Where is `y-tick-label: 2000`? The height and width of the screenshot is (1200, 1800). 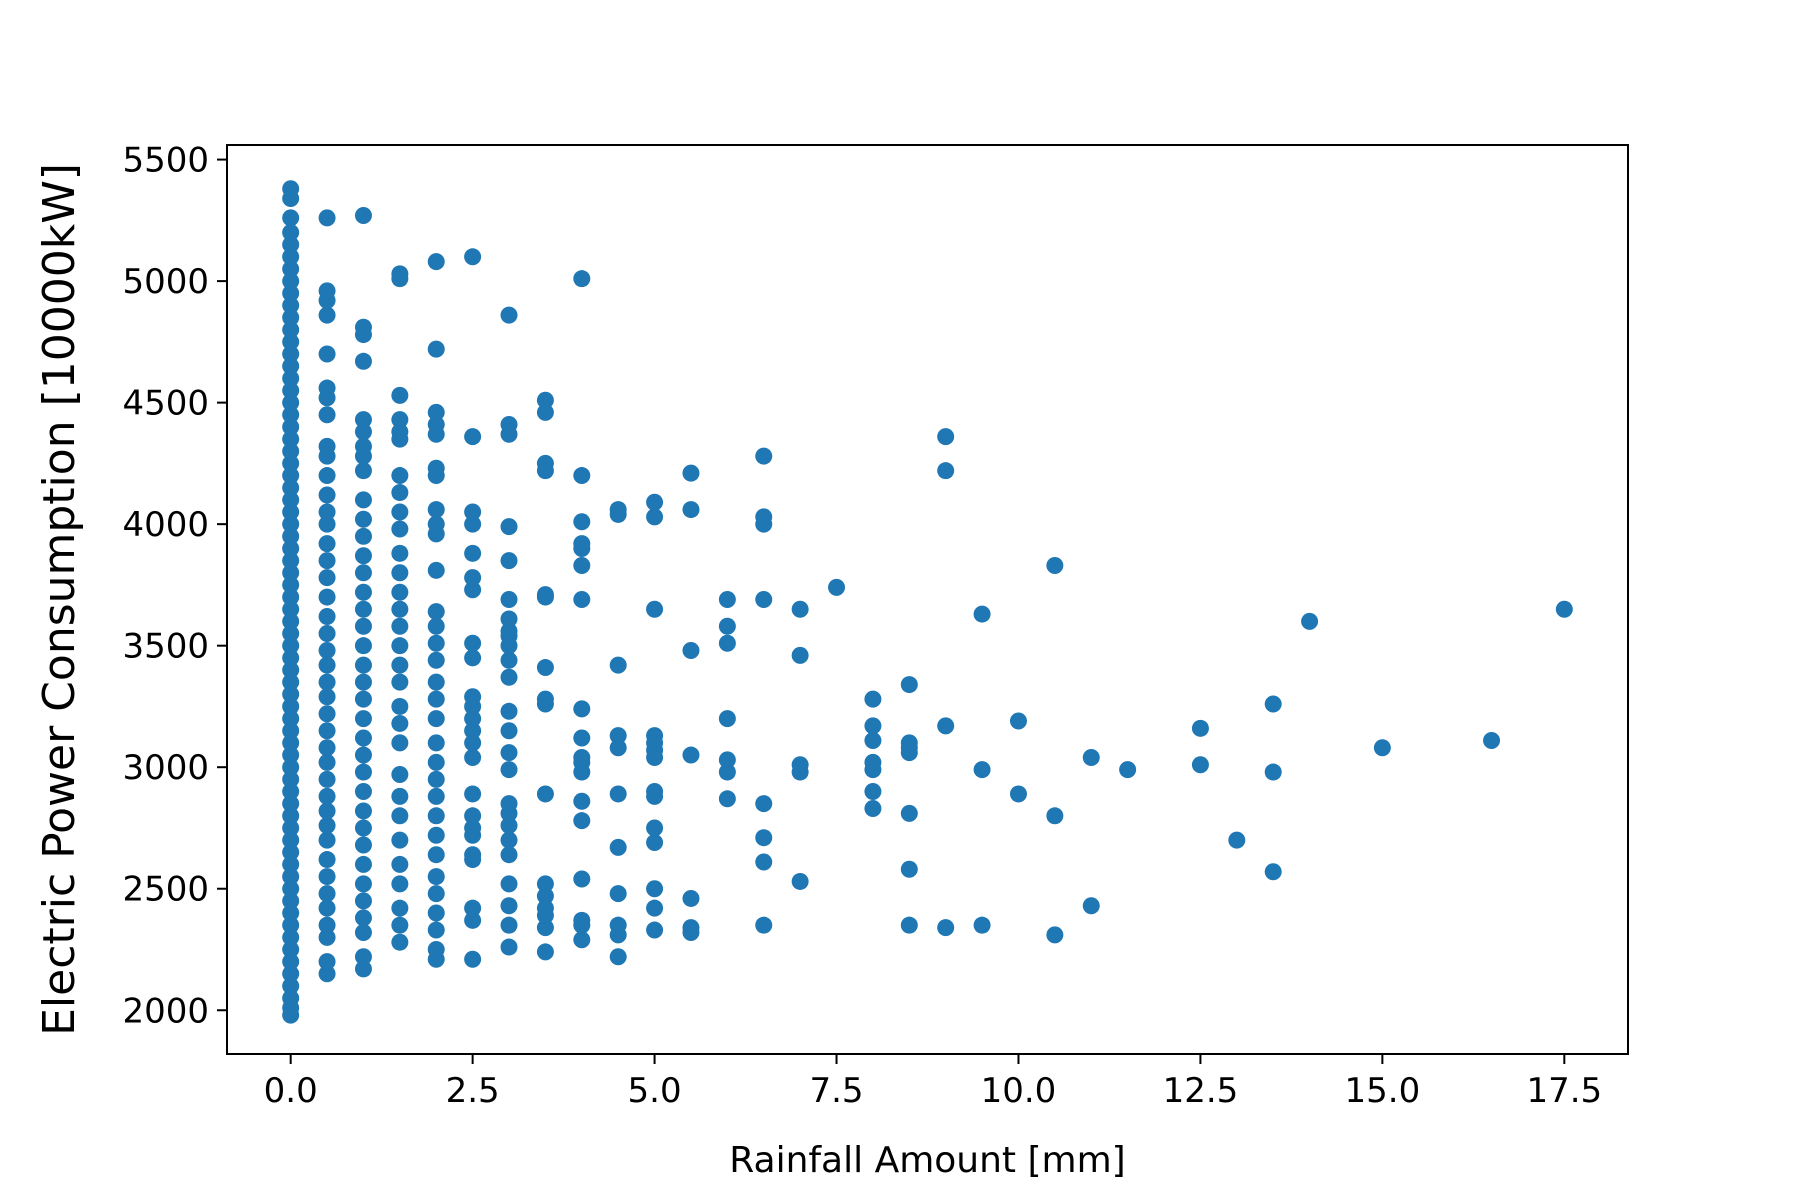
y-tick-label: 2000 is located at coordinates (165, 1011).